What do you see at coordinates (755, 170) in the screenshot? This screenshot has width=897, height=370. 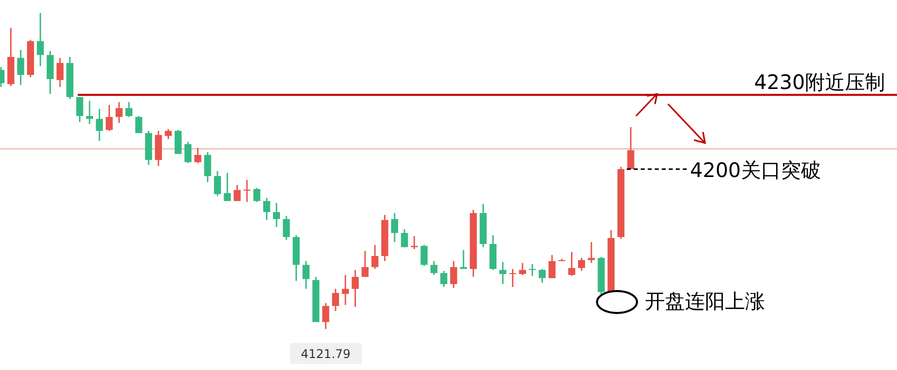 I see `text: 4200关口突破` at bounding box center [755, 170].